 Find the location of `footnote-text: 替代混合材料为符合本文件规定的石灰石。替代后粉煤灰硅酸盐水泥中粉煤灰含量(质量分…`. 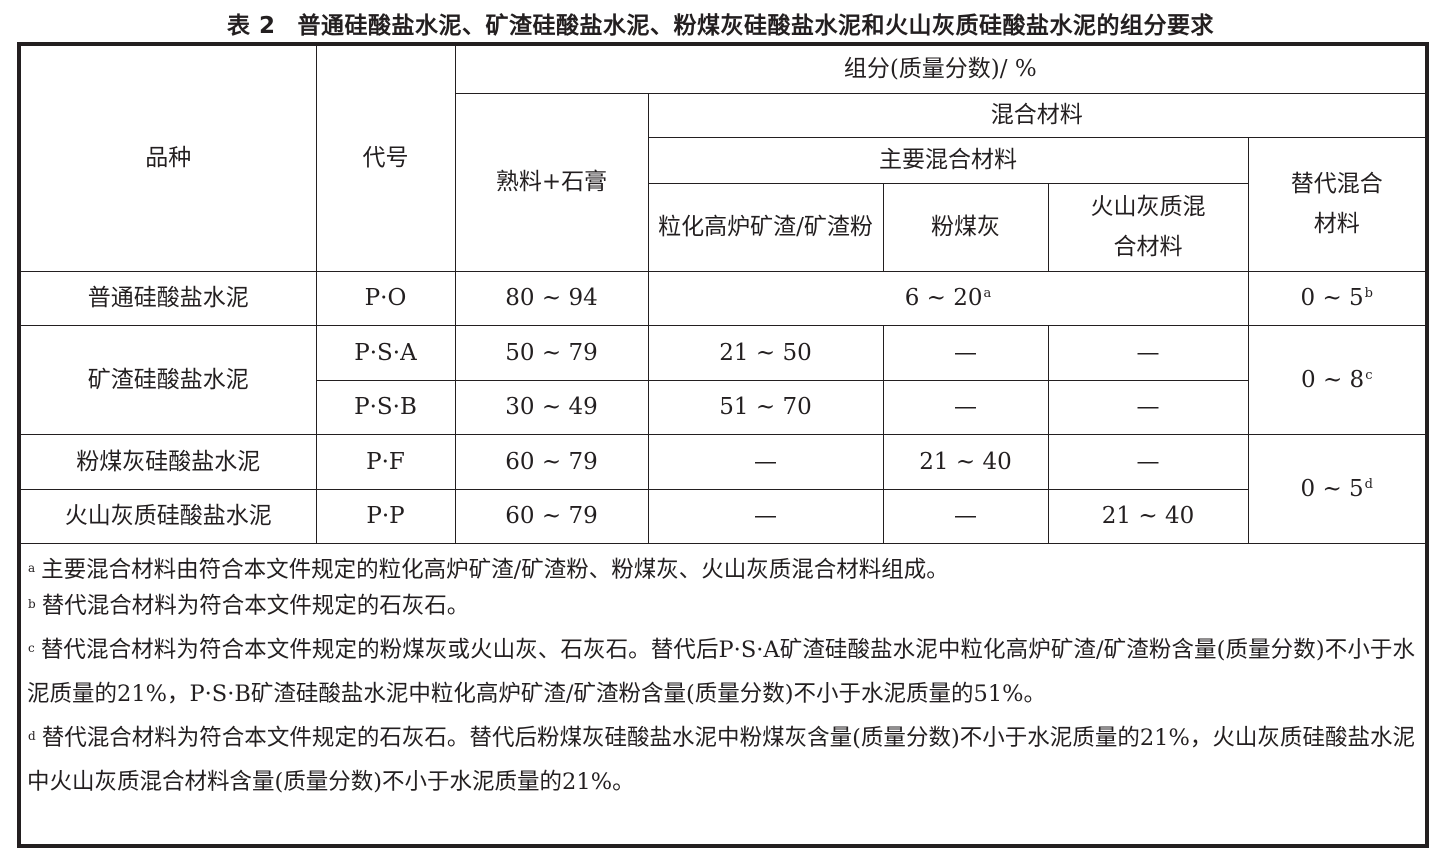

footnote-text: 替代混合材料为符合本文件规定的石灰石。替代后粉煤灰硅酸盐水泥中粉煤灰含量(质量分… is located at coordinates (721, 760).